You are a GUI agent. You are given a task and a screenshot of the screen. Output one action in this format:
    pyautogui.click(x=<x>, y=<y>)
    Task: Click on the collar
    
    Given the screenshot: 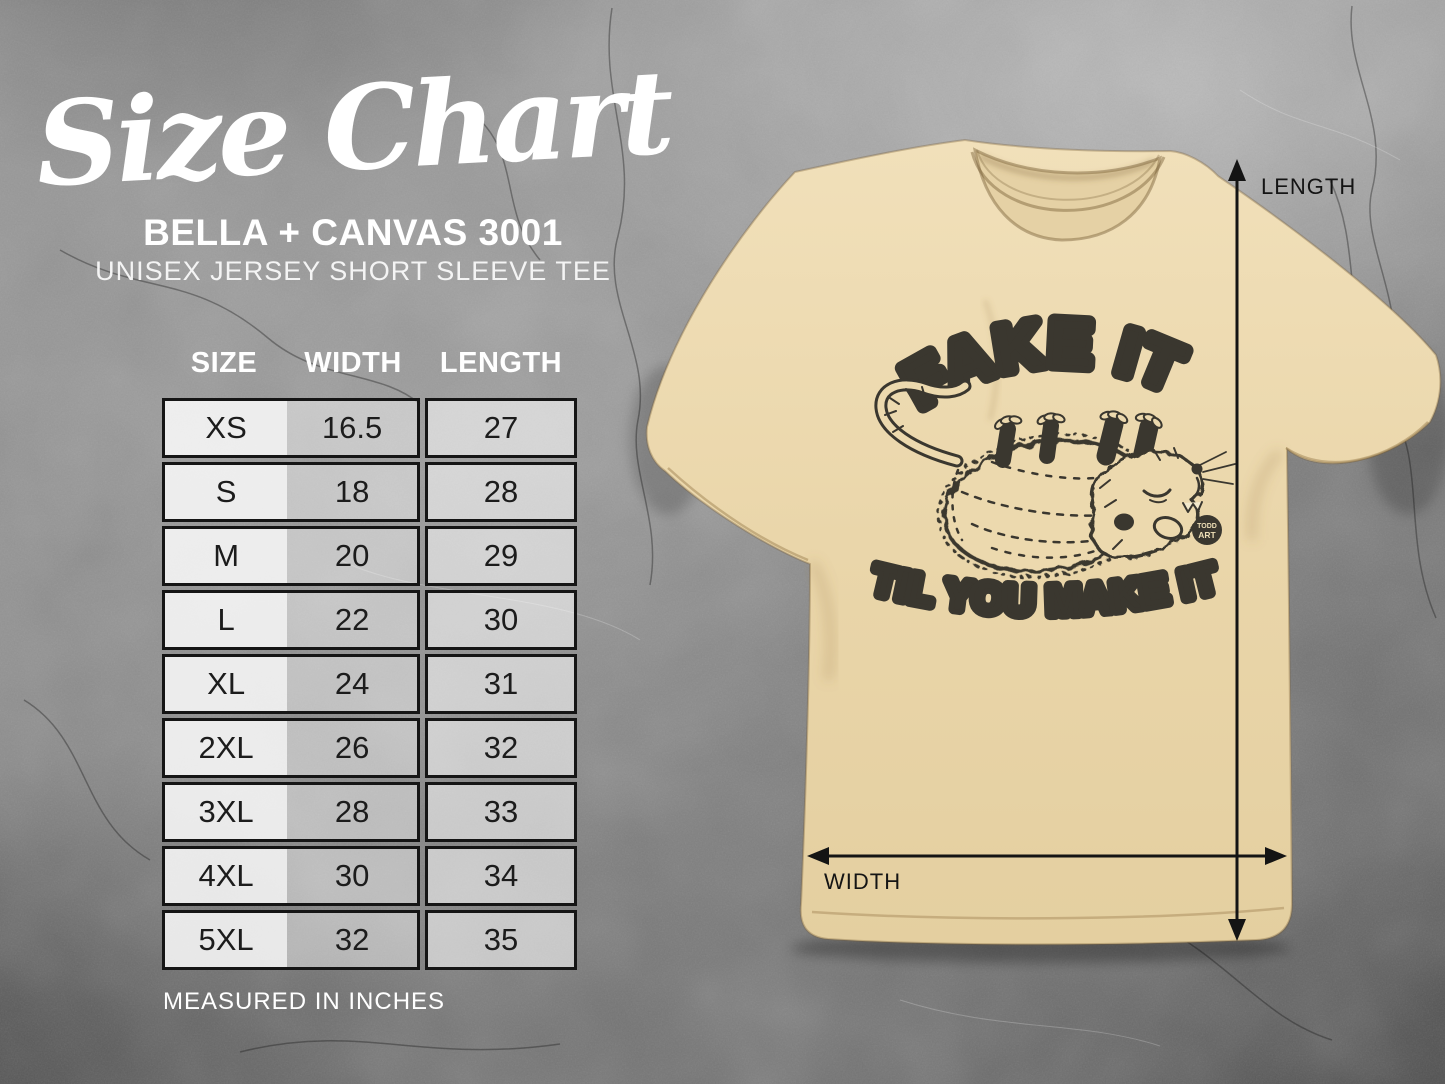 What is the action you would take?
    pyautogui.click(x=1068, y=194)
    